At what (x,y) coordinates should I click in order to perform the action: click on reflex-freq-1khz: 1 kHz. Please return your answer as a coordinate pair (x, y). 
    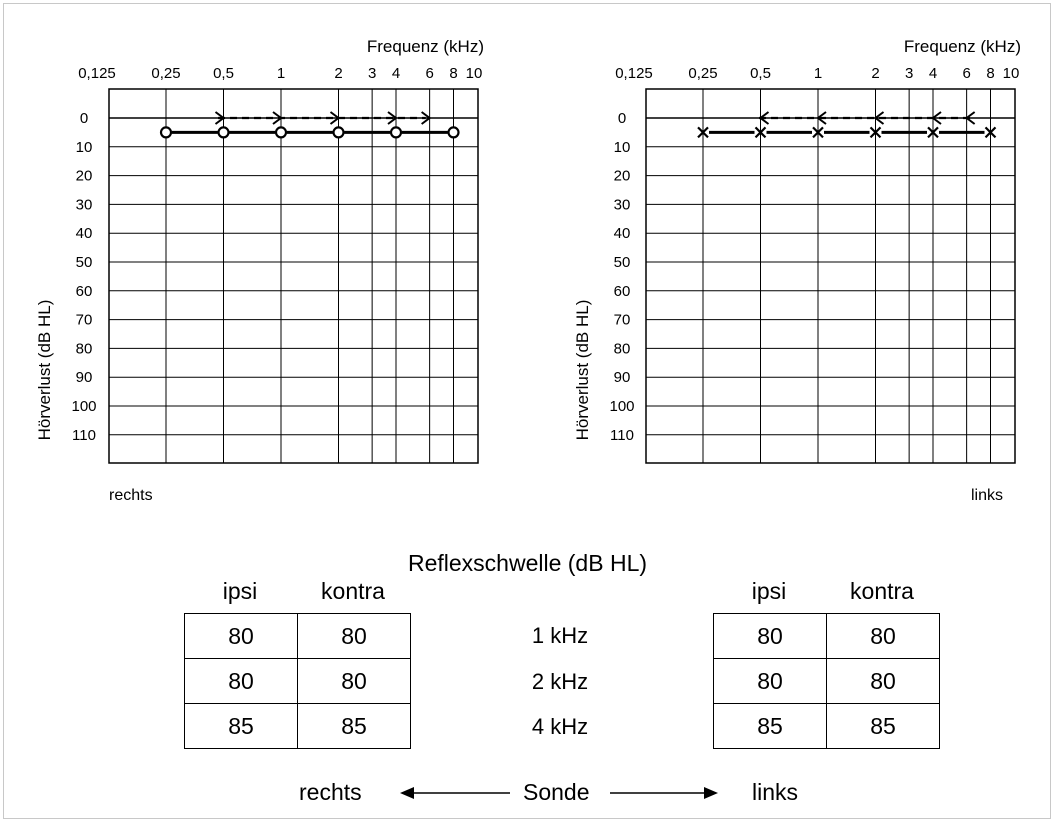
    Looking at the image, I should click on (560, 635).